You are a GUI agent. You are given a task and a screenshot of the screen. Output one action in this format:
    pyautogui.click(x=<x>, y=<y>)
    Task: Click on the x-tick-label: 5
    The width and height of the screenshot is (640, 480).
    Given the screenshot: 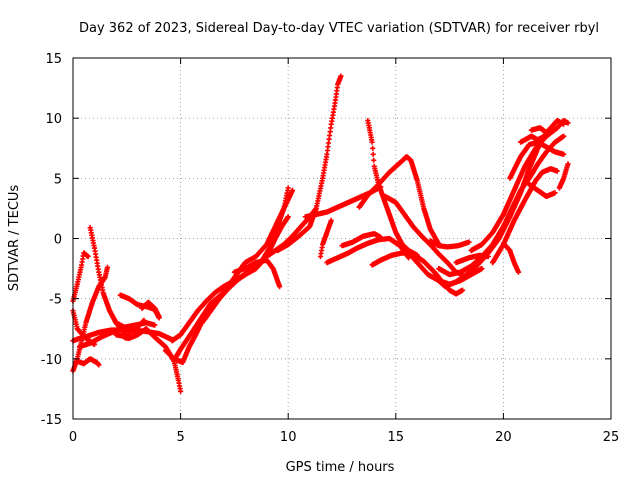 What is the action you would take?
    pyautogui.click(x=180, y=437)
    